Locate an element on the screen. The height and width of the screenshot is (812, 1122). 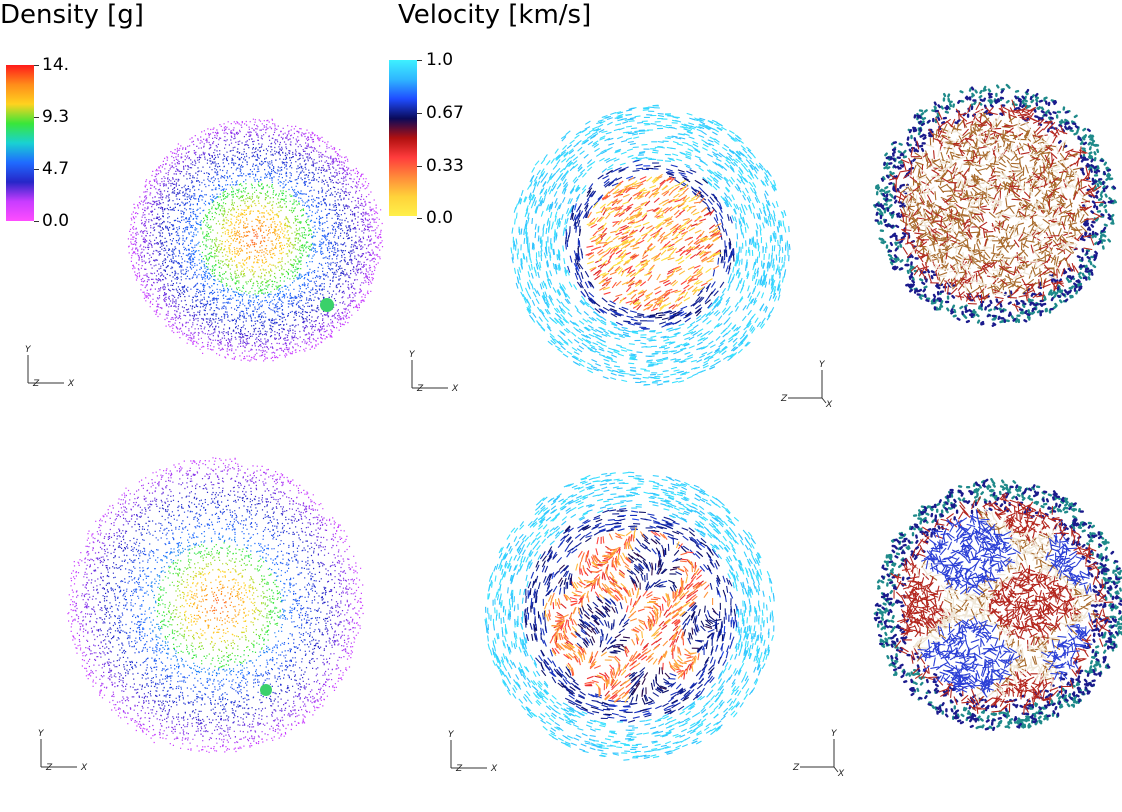
velocity3d-panel-top is located at coordinates (995, 205).